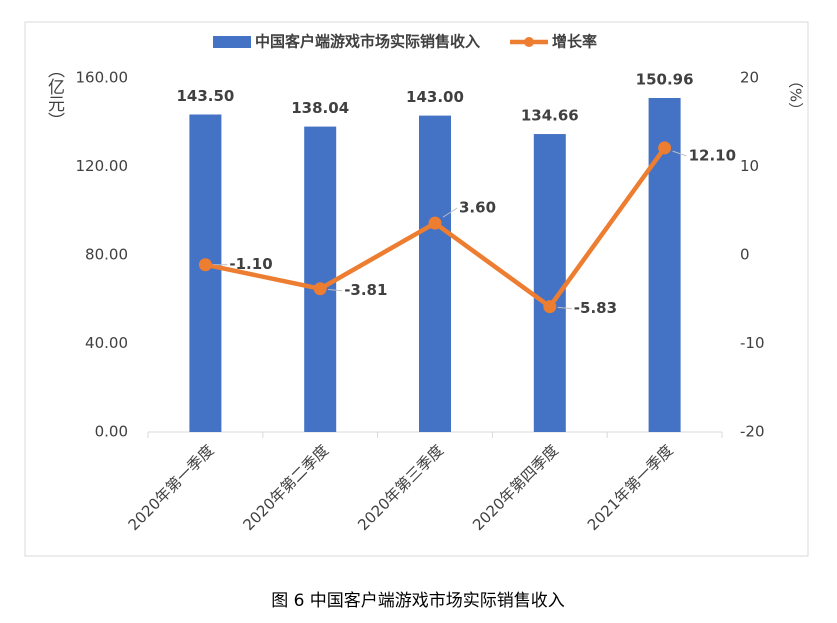  What do you see at coordinates (106, 343) in the screenshot?
I see `y-tick-label: 40.00` at bounding box center [106, 343].